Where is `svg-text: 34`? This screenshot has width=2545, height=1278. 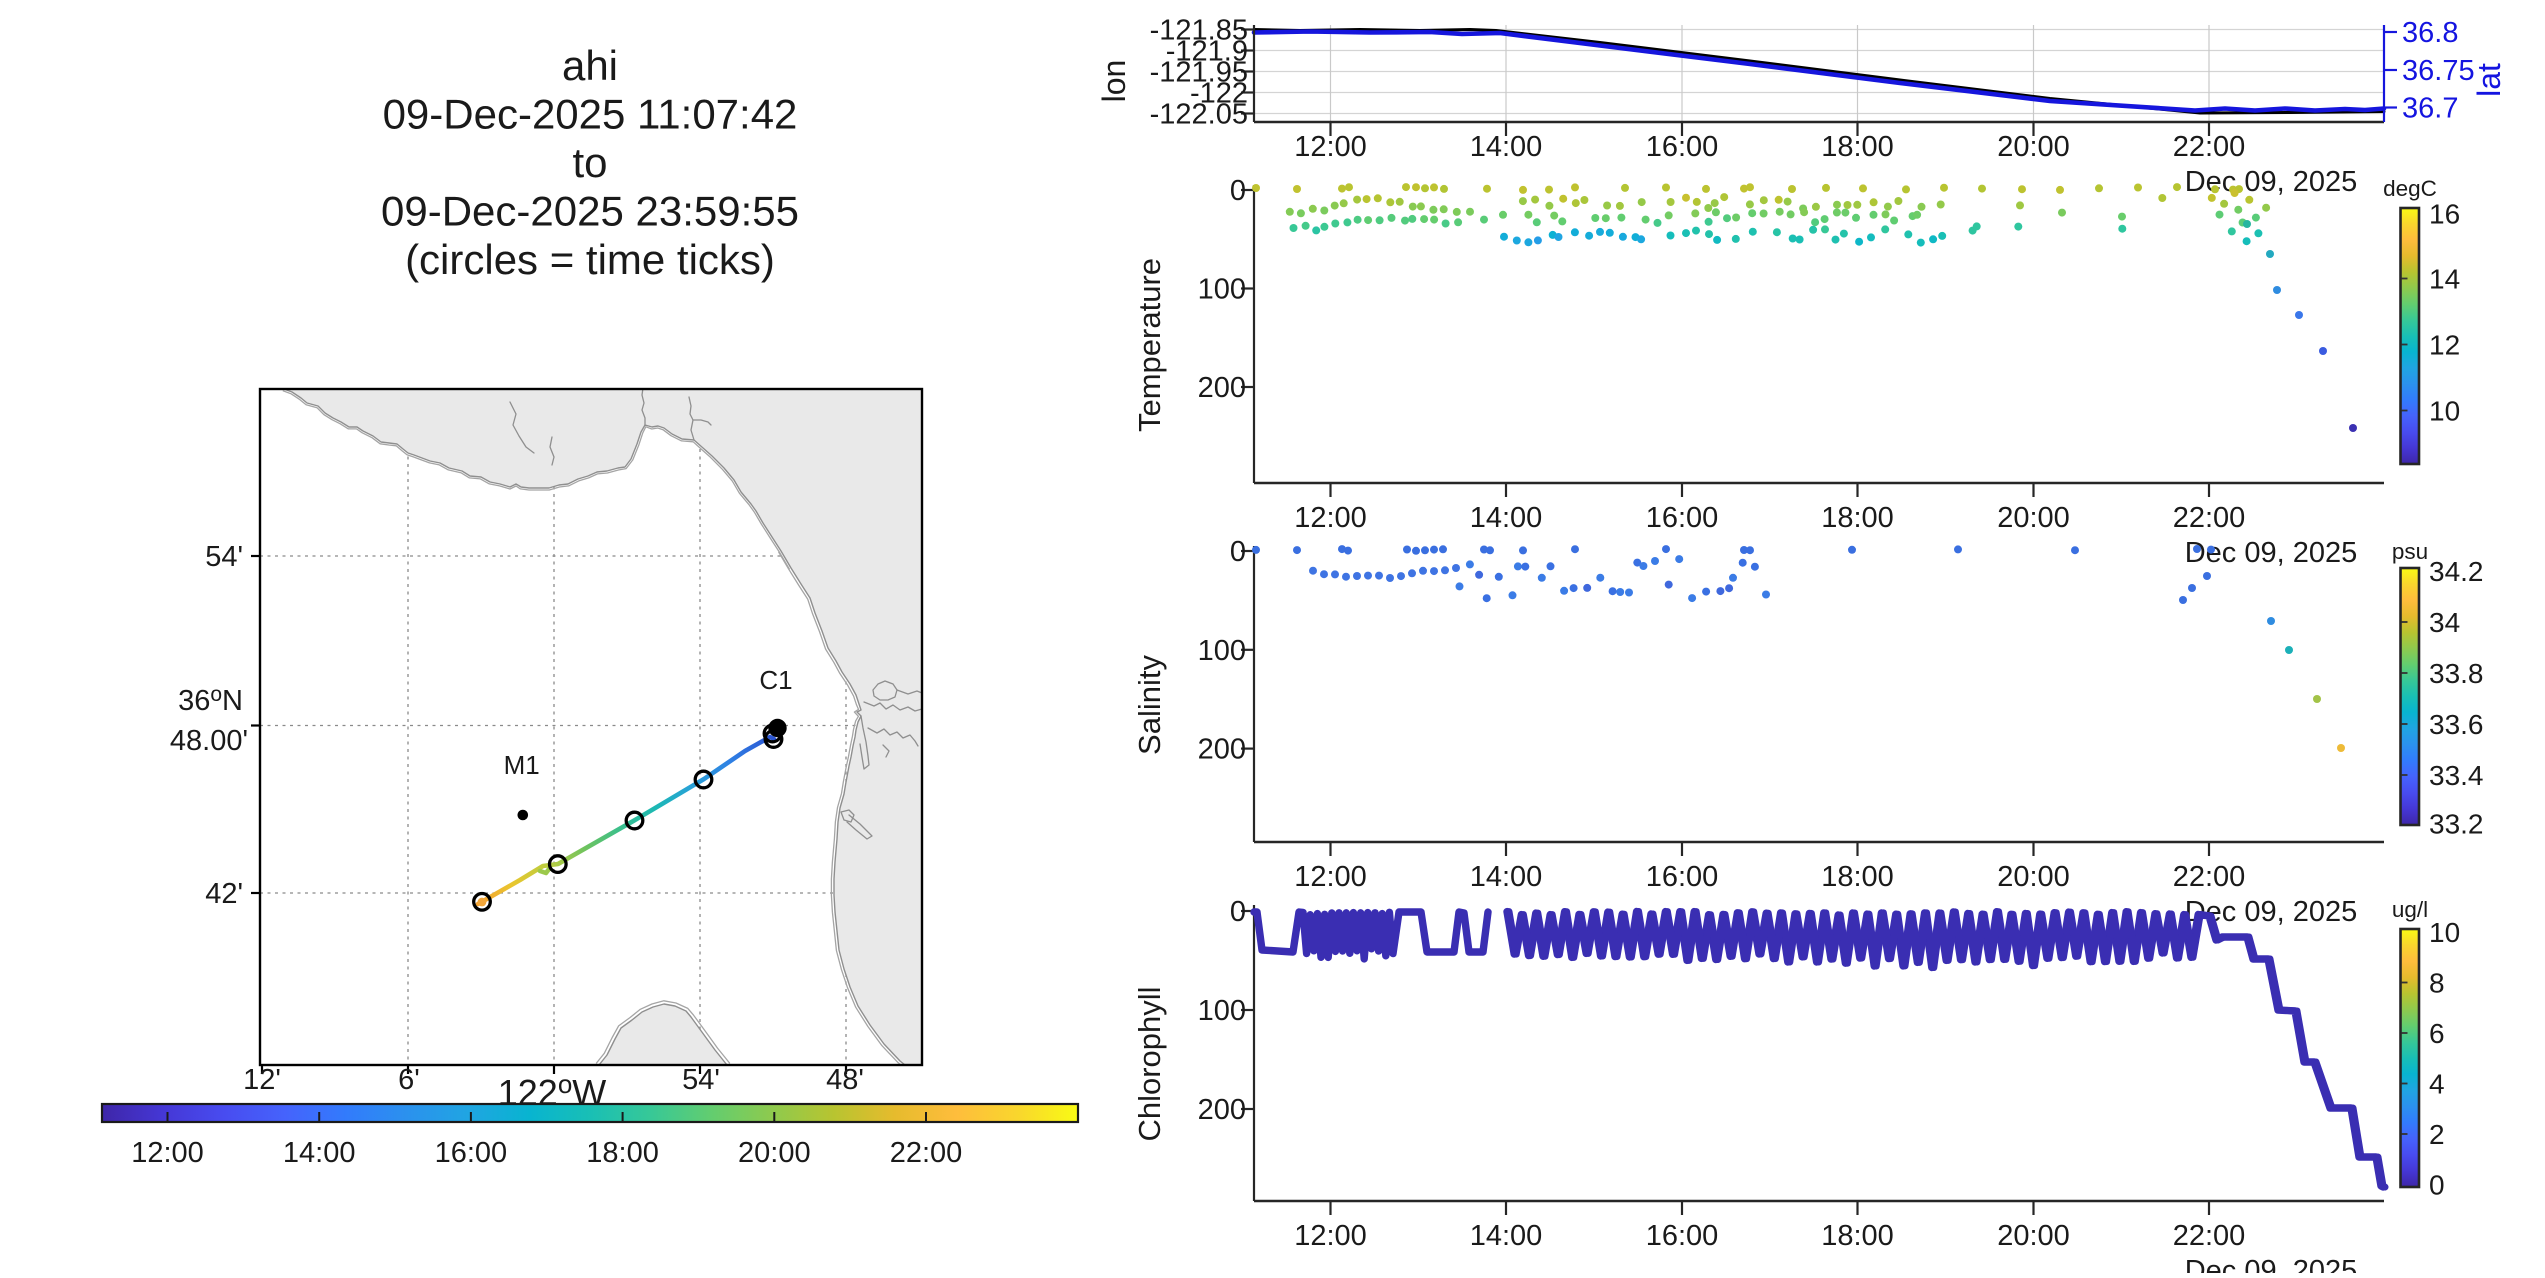
svg-text: 34 is located at coordinates (2444, 622).